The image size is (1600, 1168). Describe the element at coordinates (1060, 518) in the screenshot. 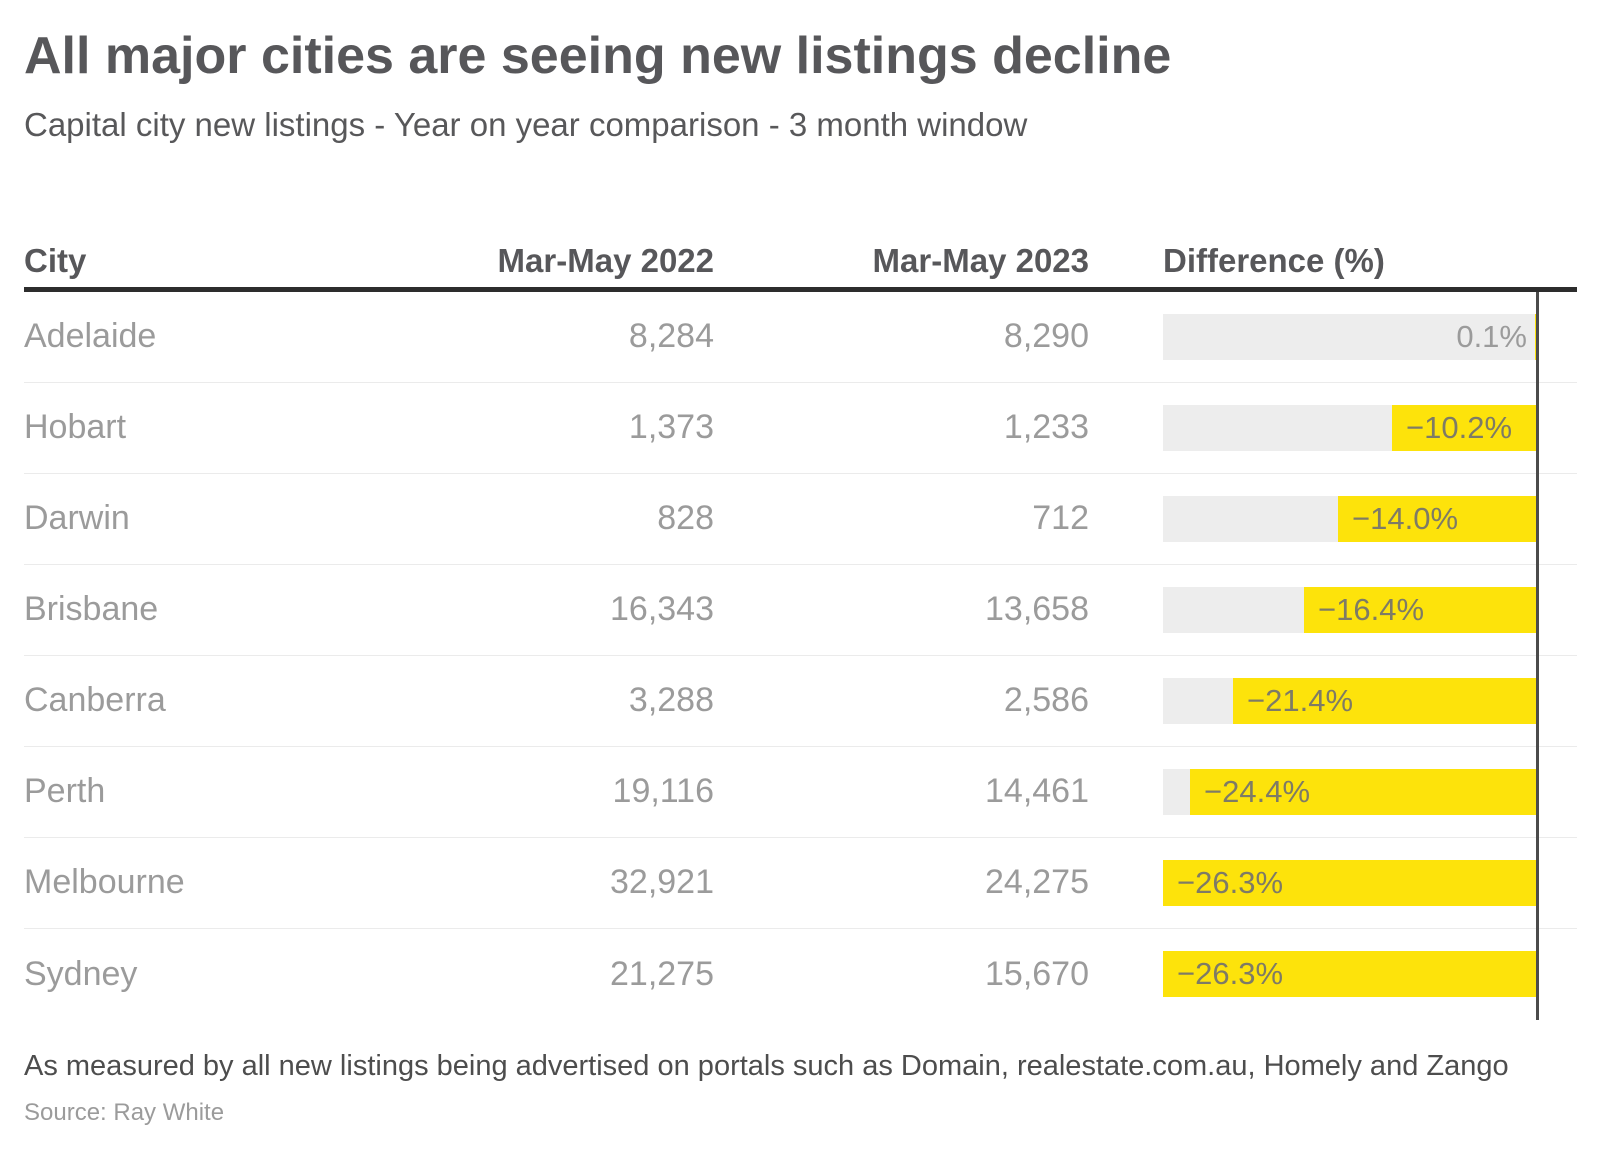

I see `value-2023-cell: 712` at that location.